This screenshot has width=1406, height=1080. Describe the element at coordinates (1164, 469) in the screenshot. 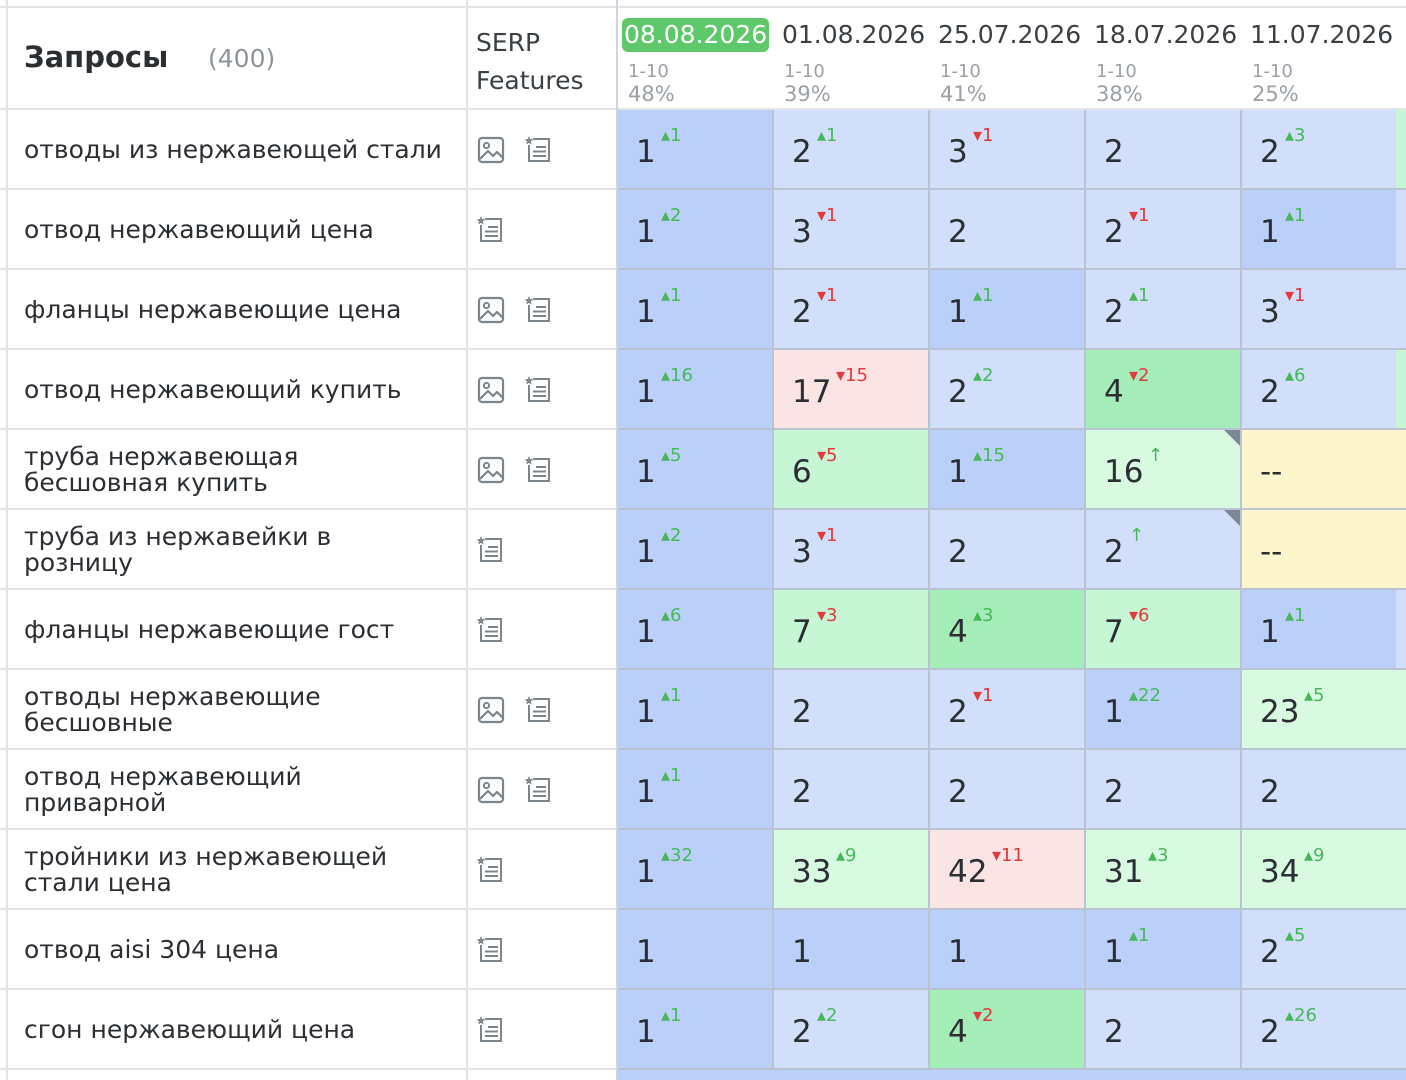

I see `position-cell: 16 ↑` at that location.